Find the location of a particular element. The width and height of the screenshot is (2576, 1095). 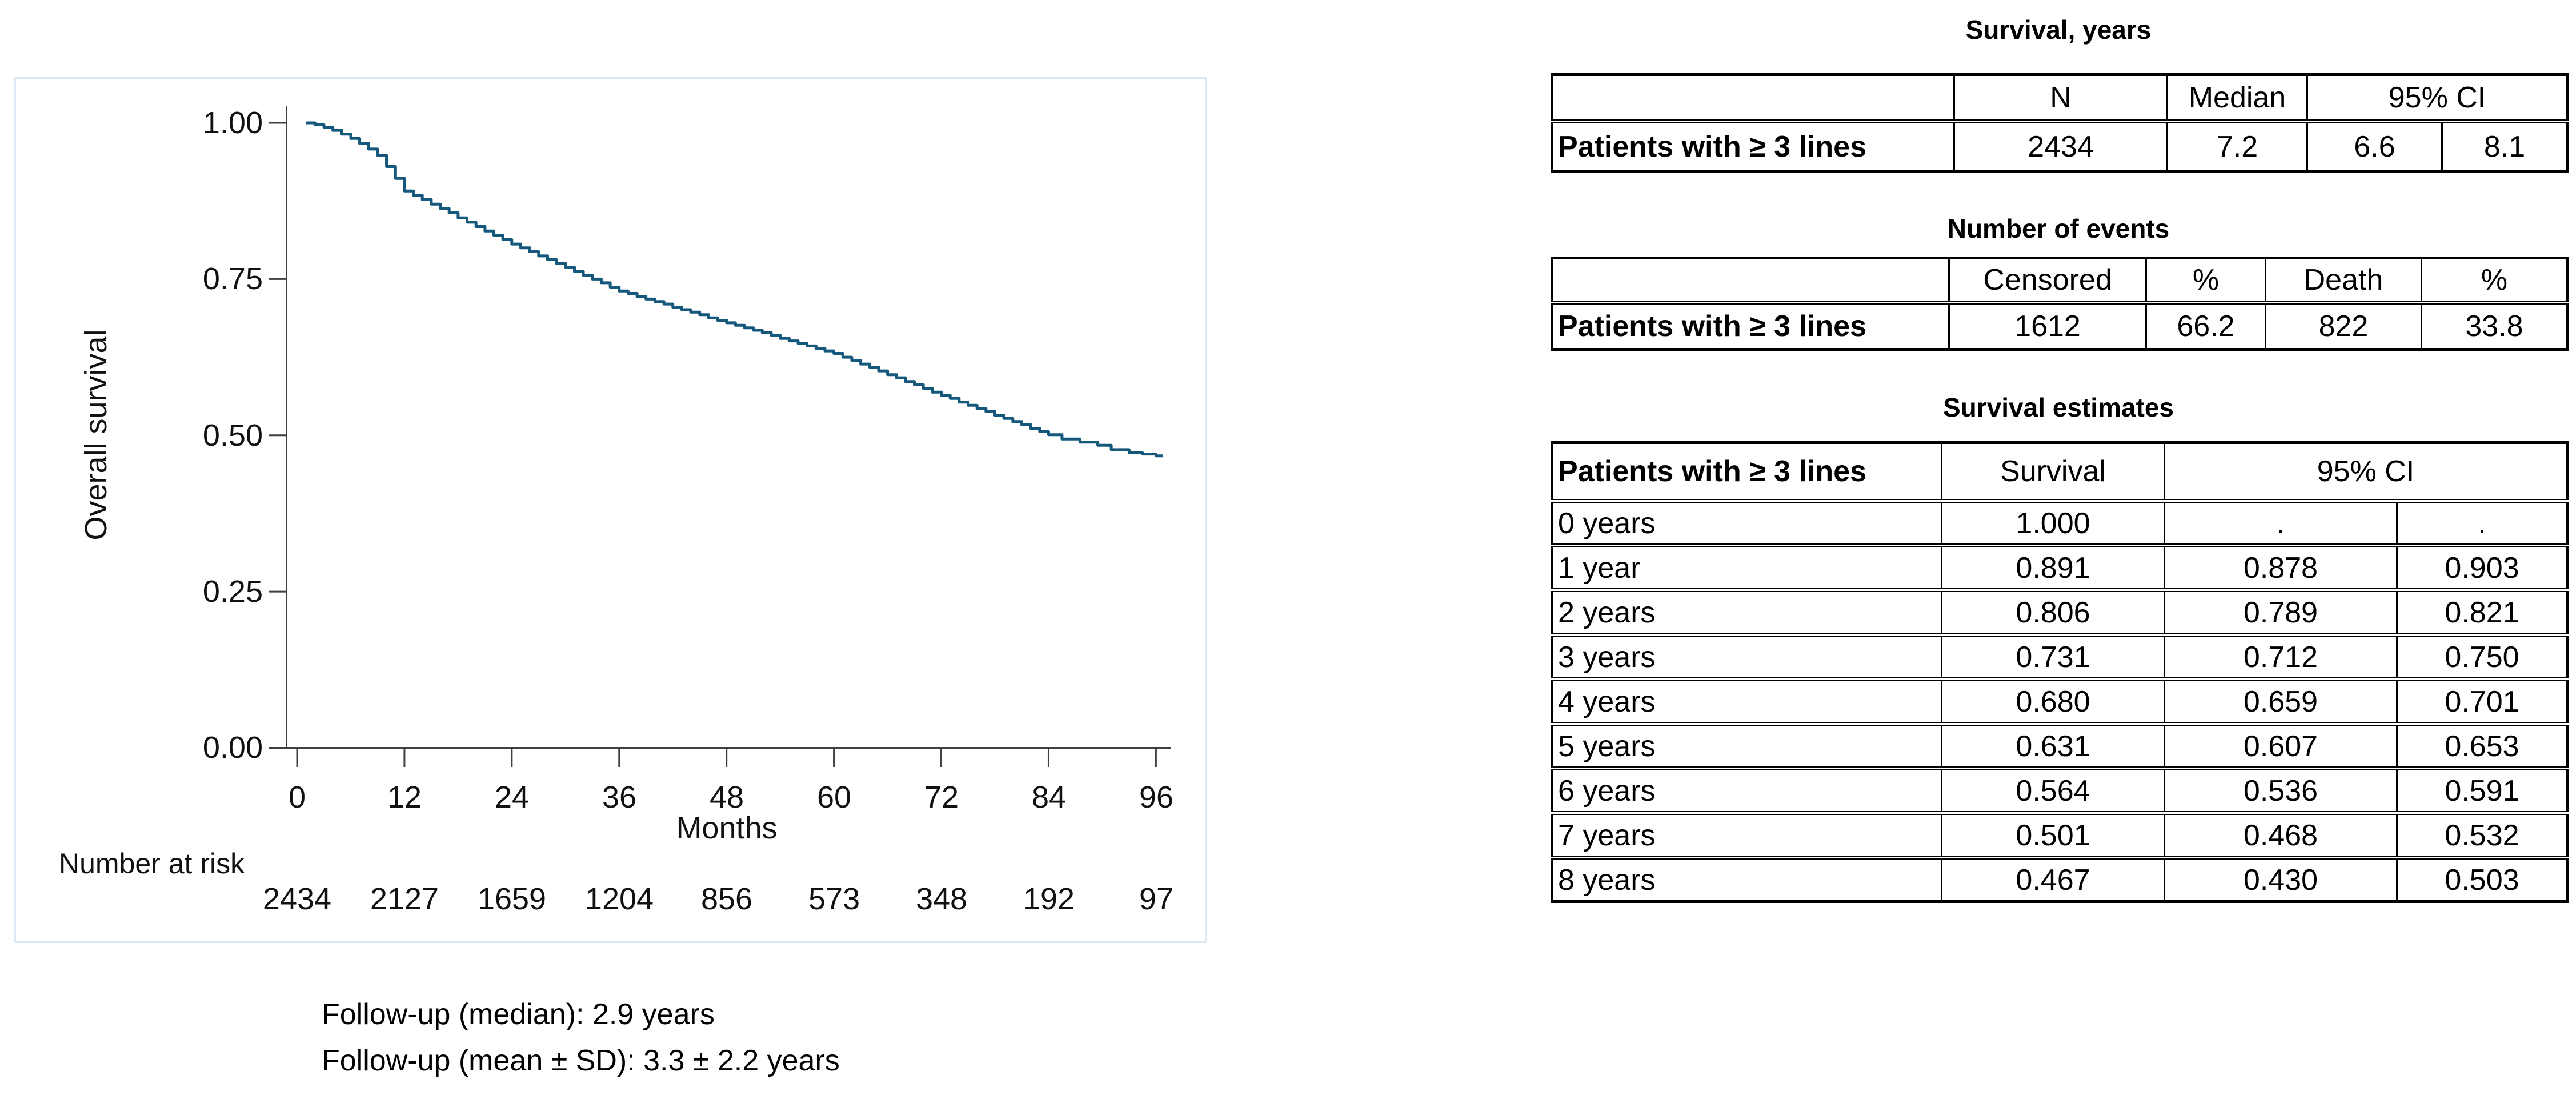

ci-high: . is located at coordinates (2482, 522).